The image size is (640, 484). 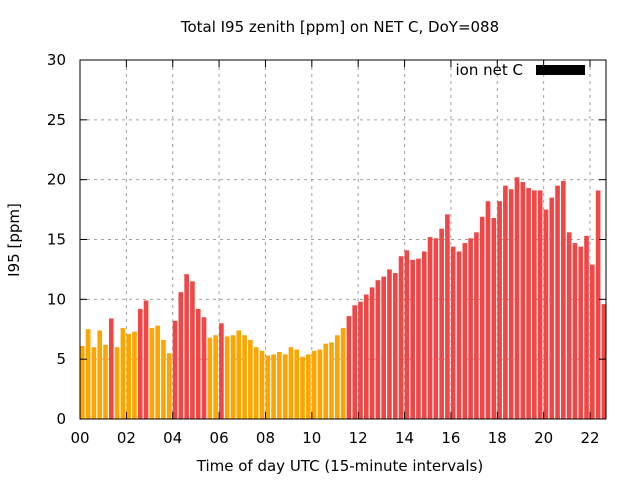 What do you see at coordinates (61, 419) in the screenshot?
I see `y-tick-label: 0` at bounding box center [61, 419].